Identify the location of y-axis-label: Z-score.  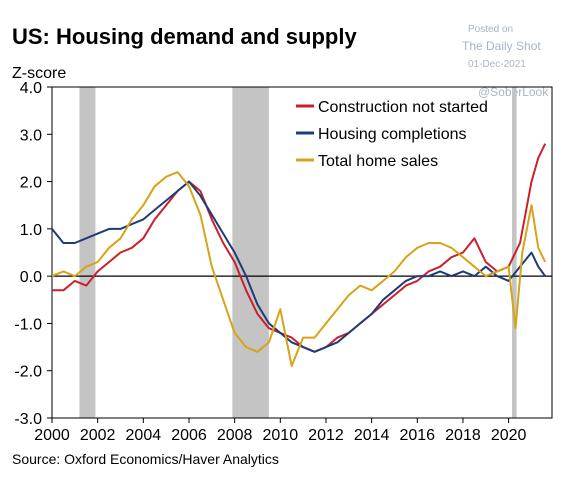
(39, 73).